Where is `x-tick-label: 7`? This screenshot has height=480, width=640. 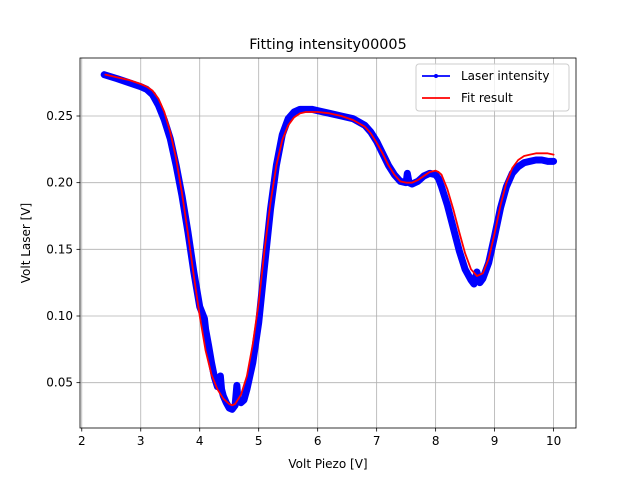 x-tick-label: 7 is located at coordinates (377, 441).